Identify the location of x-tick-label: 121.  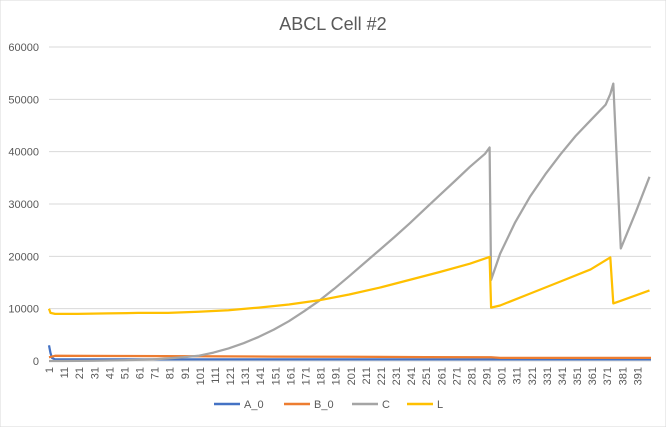
(231, 376).